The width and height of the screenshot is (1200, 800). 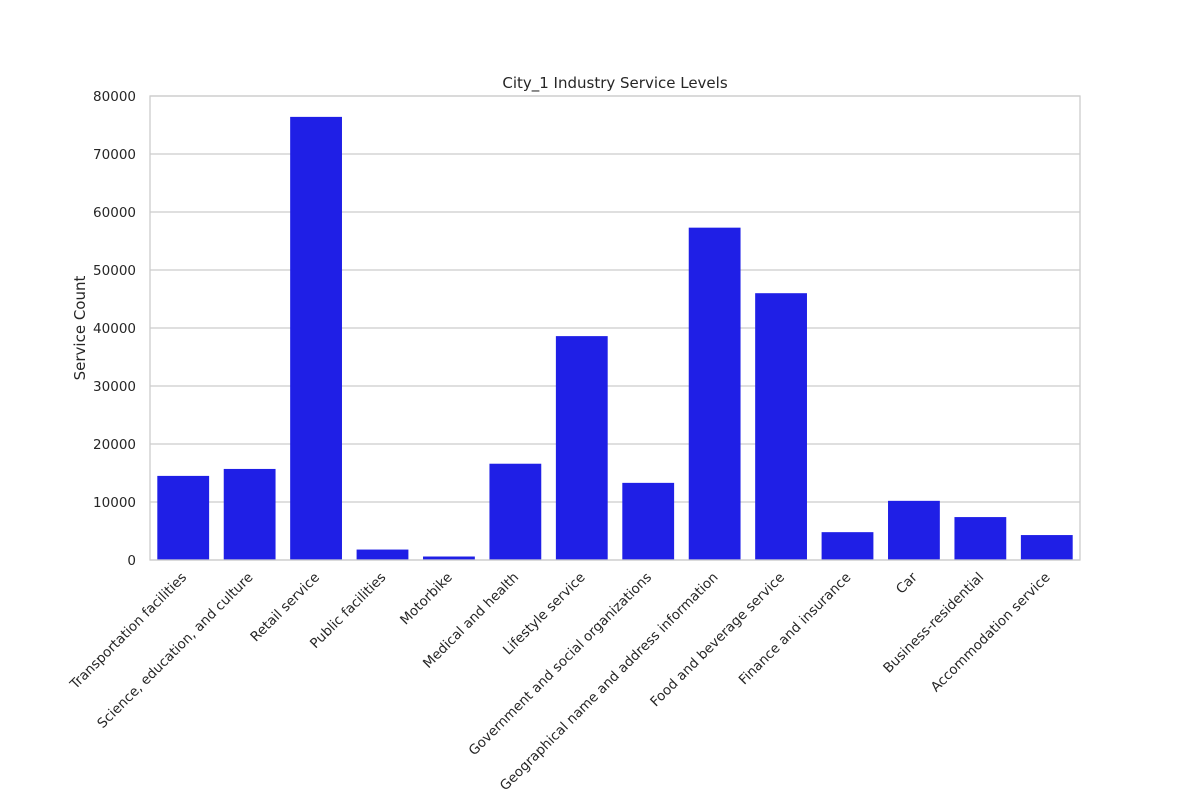 What do you see at coordinates (114, 97) in the screenshot?
I see `y-tick-label: 80000` at bounding box center [114, 97].